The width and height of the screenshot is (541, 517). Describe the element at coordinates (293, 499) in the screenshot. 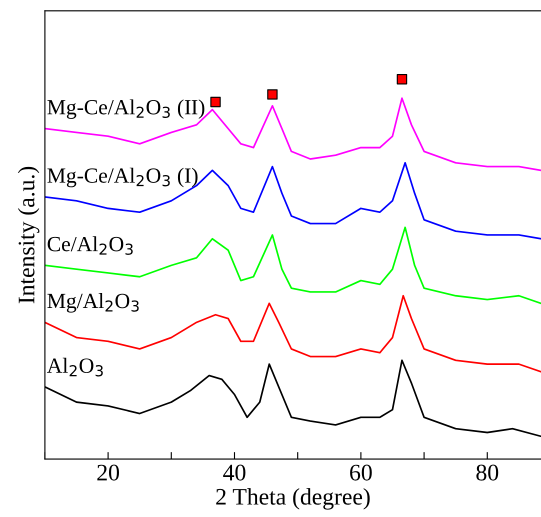

I see `x-axis-title: 2 Theta (degree)` at that location.